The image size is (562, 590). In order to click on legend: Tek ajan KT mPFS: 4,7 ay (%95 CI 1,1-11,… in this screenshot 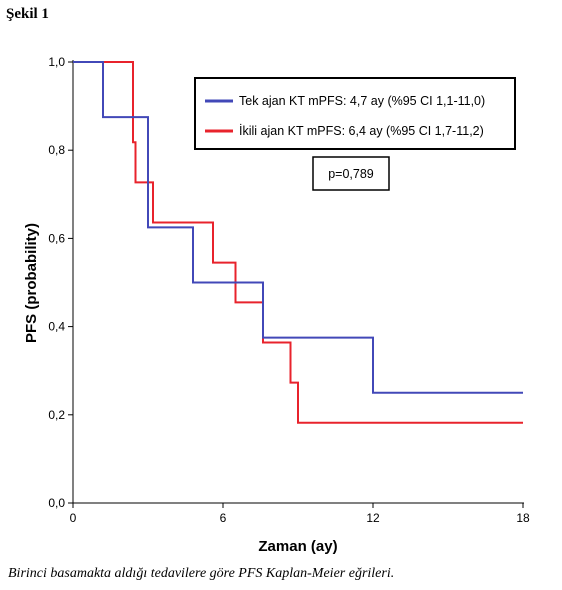, I will do `click(355, 113)`.